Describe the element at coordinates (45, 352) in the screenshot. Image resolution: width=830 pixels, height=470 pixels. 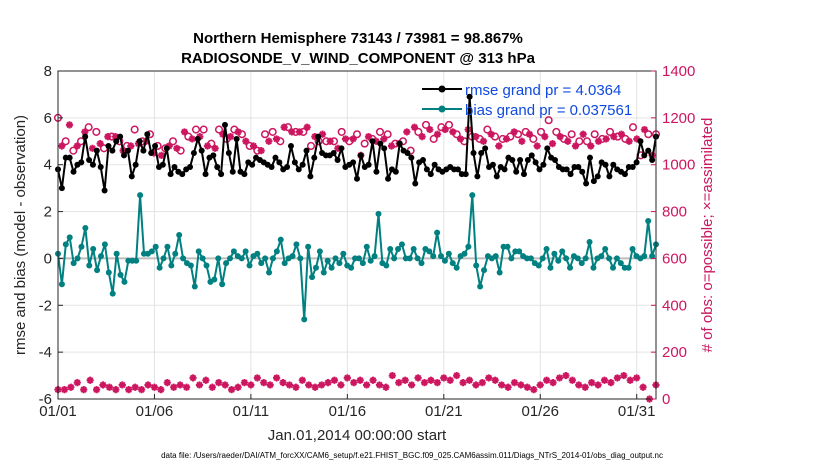
I see `y-tick-label: -4` at that location.